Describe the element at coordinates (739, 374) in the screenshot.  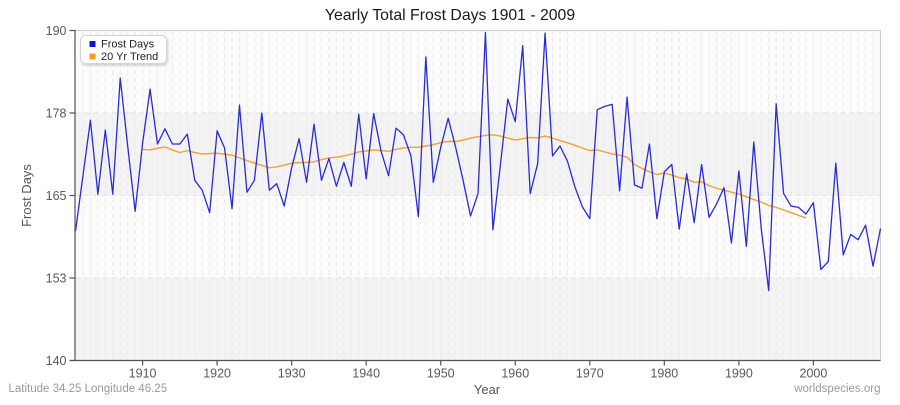
I see `svg-text: 1990` at that location.